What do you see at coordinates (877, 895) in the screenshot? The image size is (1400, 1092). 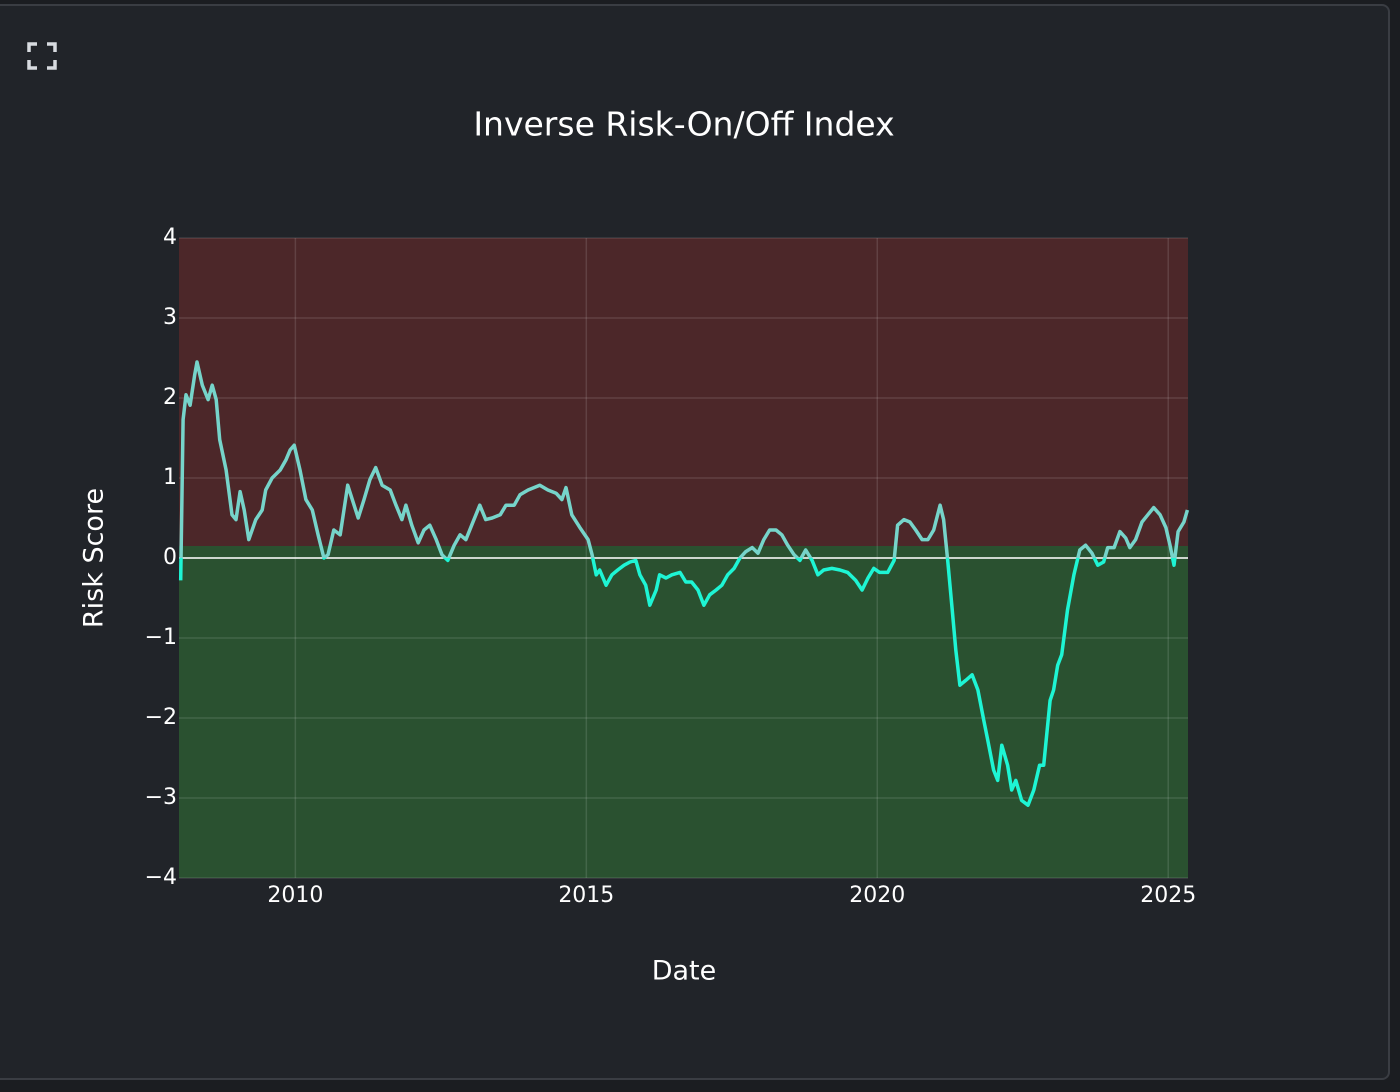 I see `x-tick-label: 2020` at bounding box center [877, 895].